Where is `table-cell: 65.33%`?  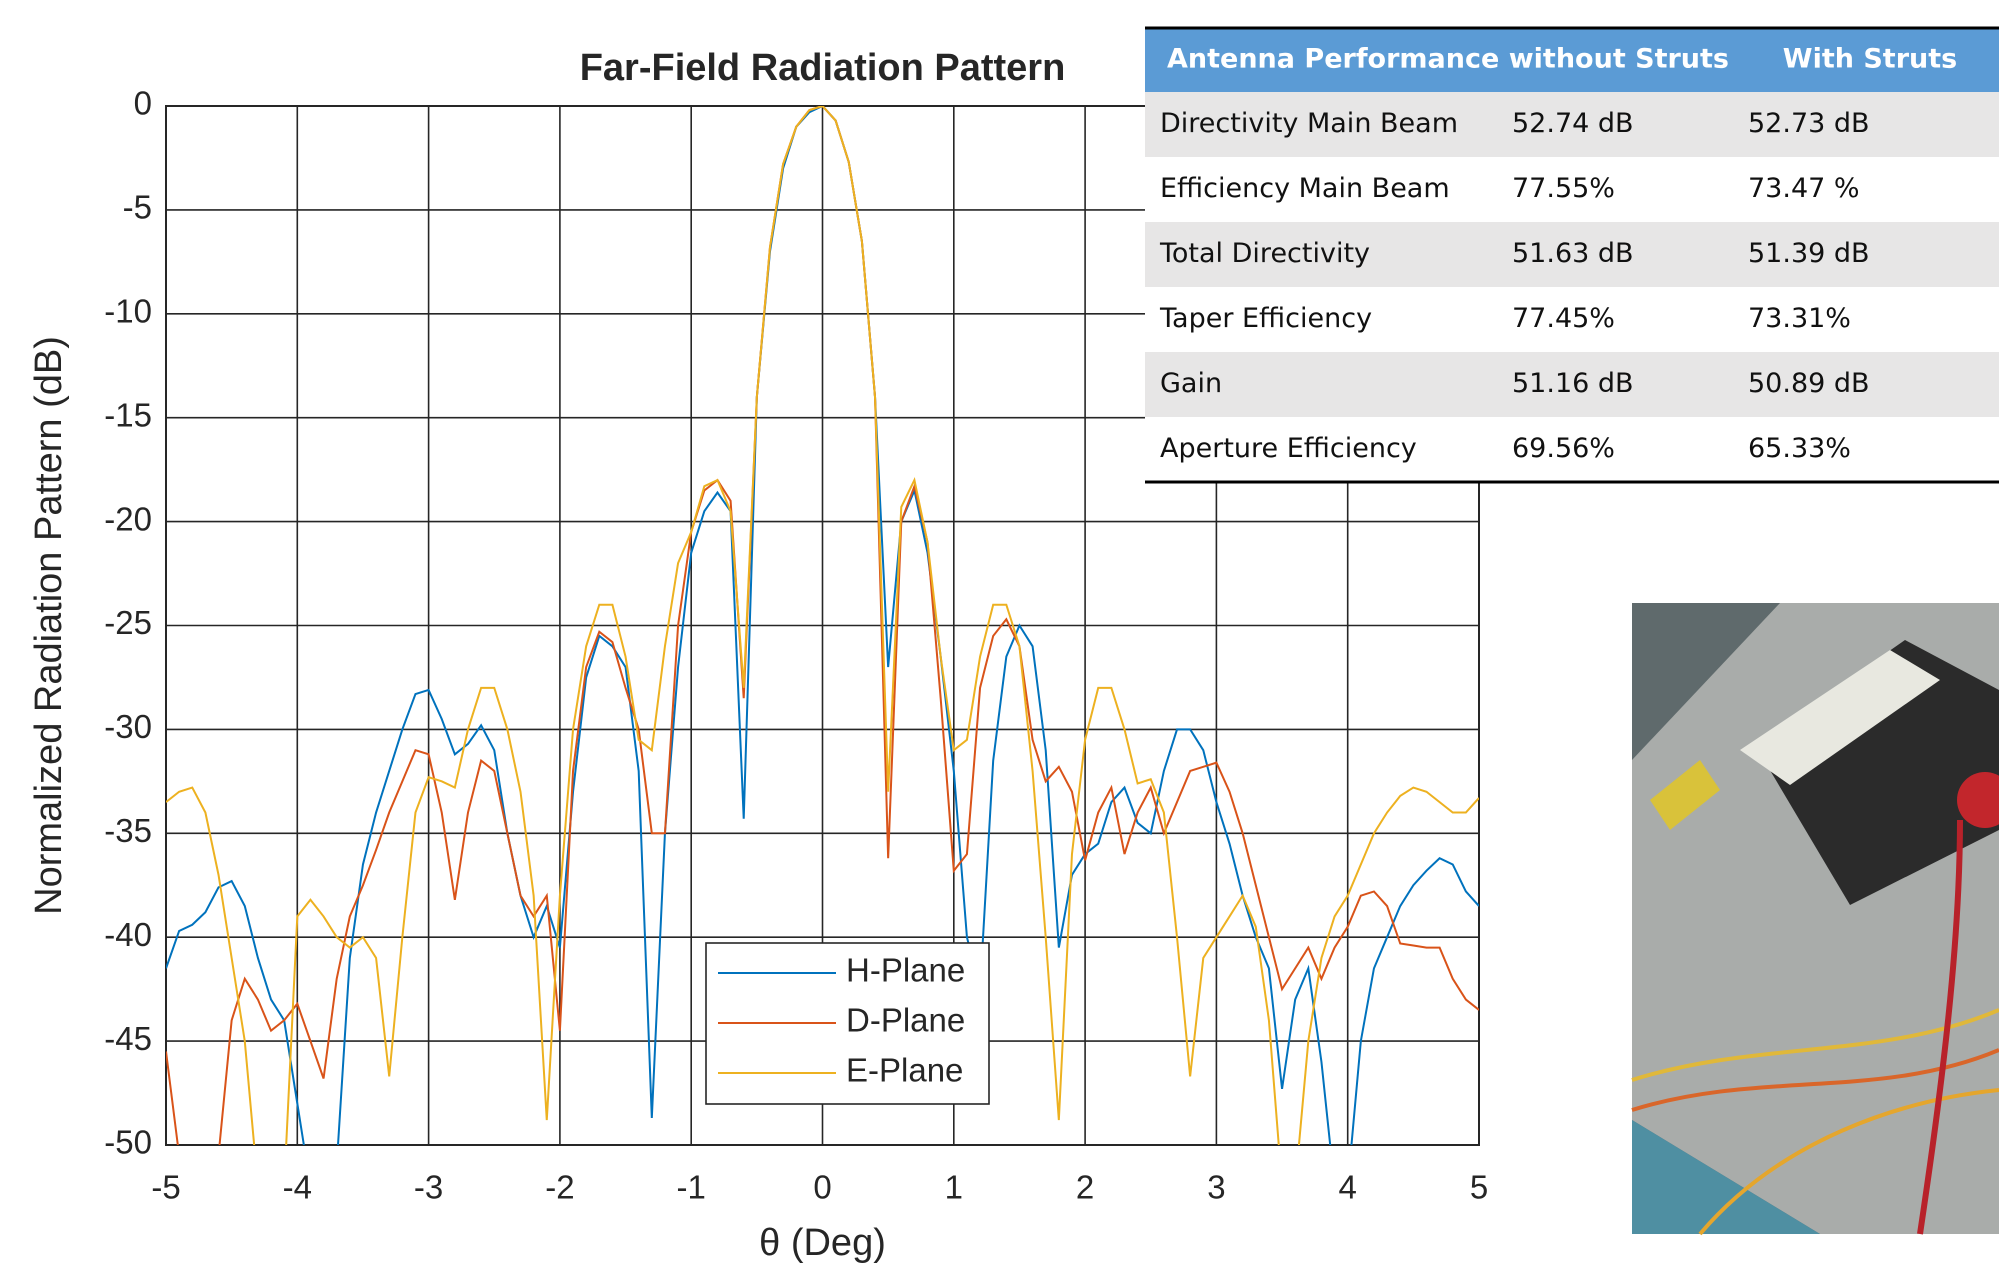 table-cell: 65.33% is located at coordinates (1799, 448).